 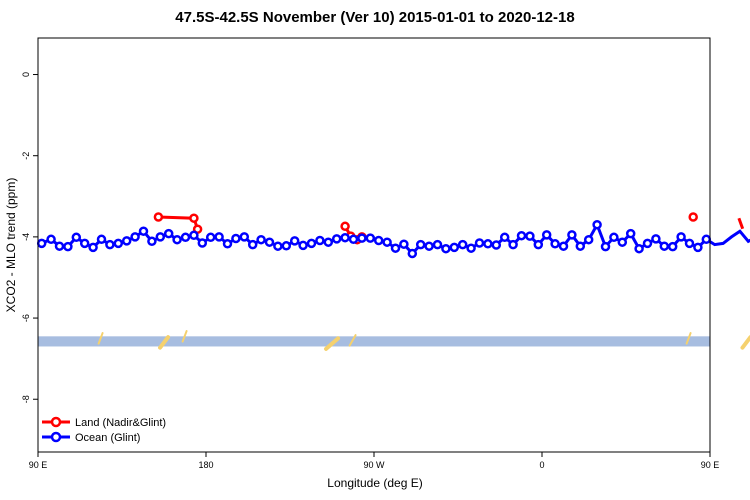 I want to click on y-tick-label: -6, so click(x=26, y=318).